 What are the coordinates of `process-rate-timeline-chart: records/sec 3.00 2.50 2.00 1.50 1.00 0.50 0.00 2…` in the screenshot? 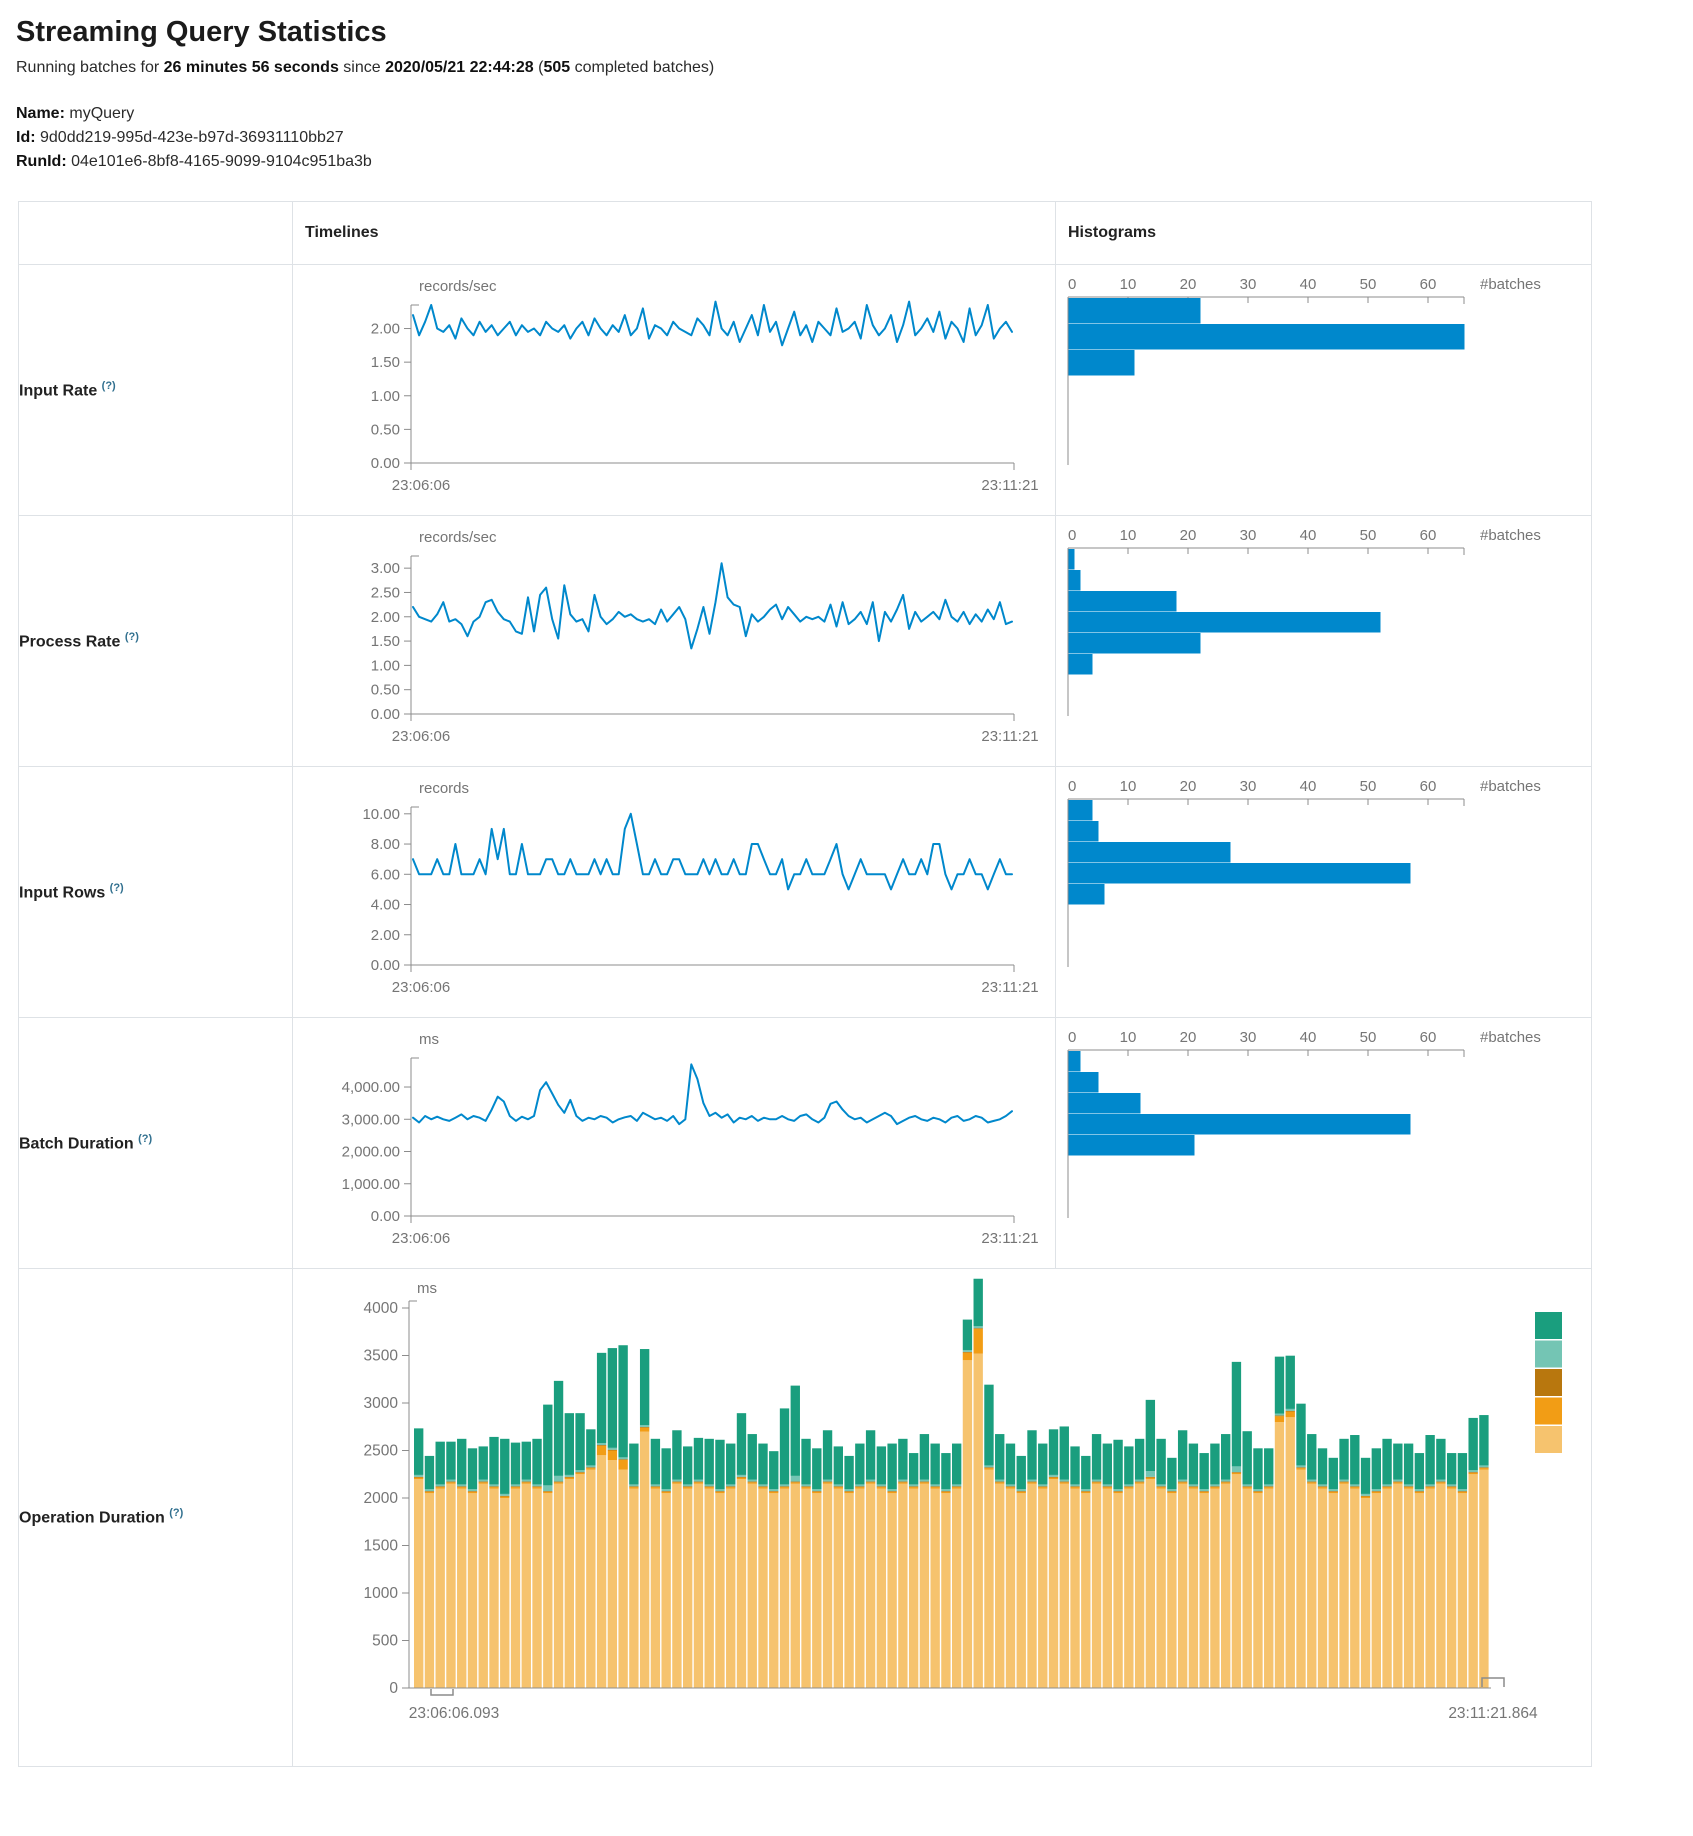 It's located at (674, 641).